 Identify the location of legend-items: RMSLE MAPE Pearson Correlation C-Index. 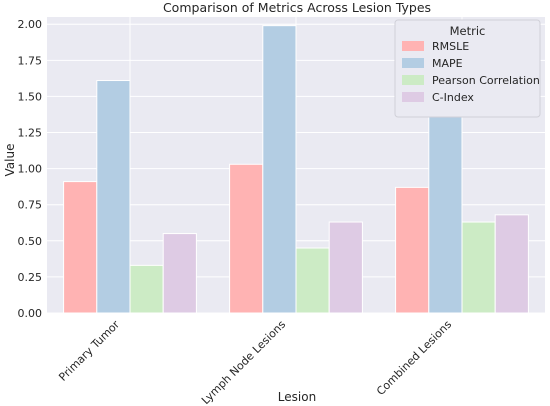
(471, 72).